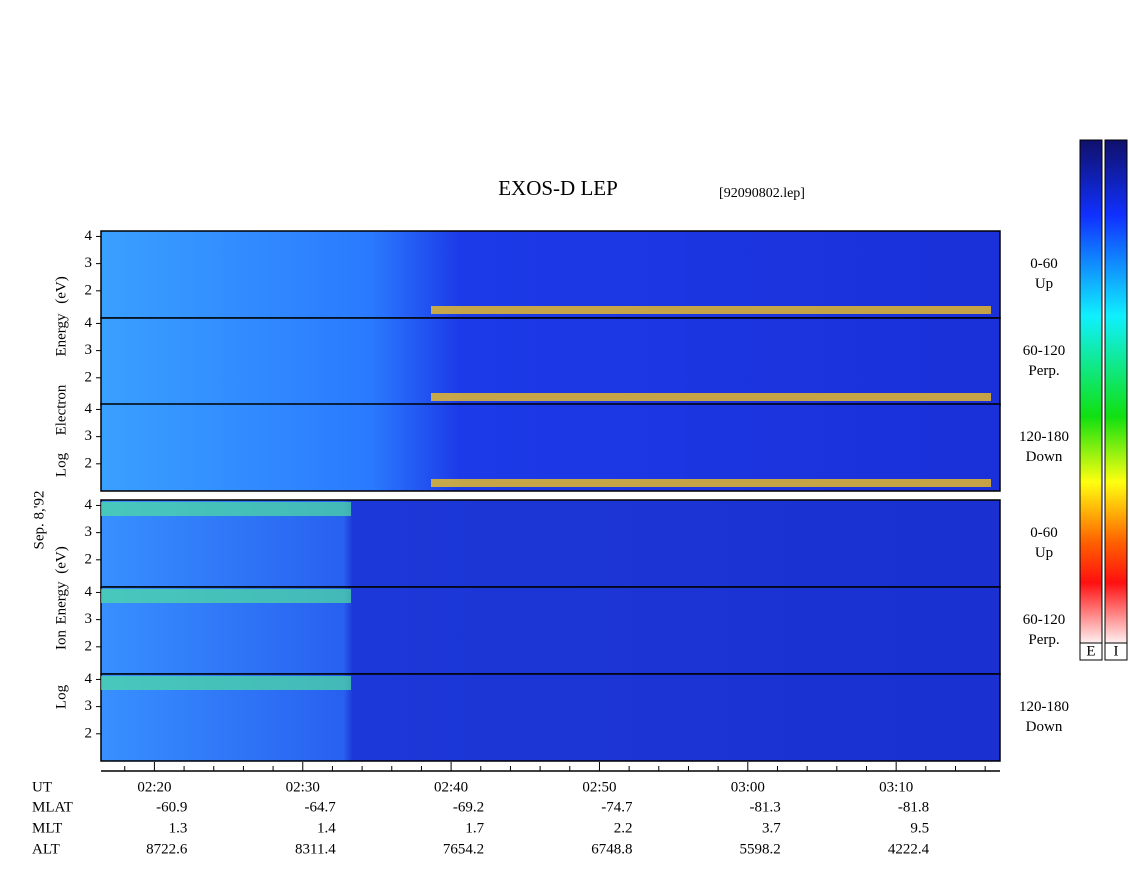 This screenshot has height=880, width=1130. I want to click on x-tick-label: 02:40, so click(451, 787).